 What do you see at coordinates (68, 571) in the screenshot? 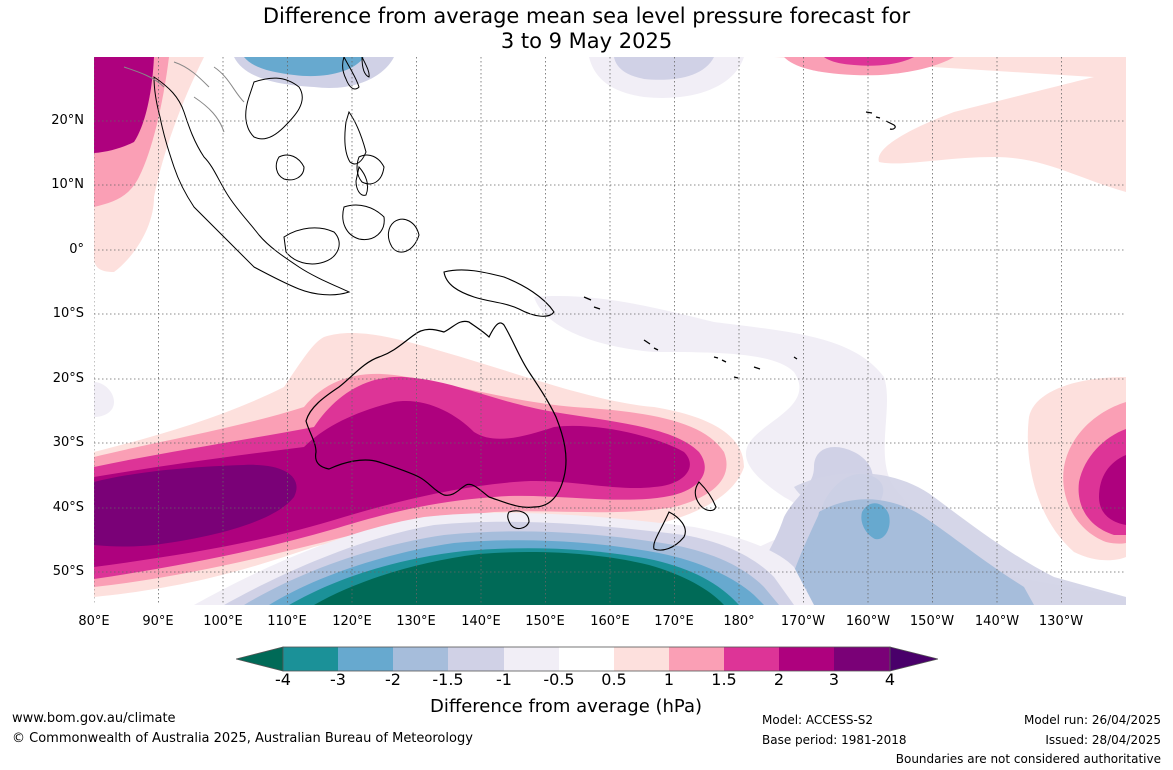
I see `lat-label-50s: 50°S` at bounding box center [68, 571].